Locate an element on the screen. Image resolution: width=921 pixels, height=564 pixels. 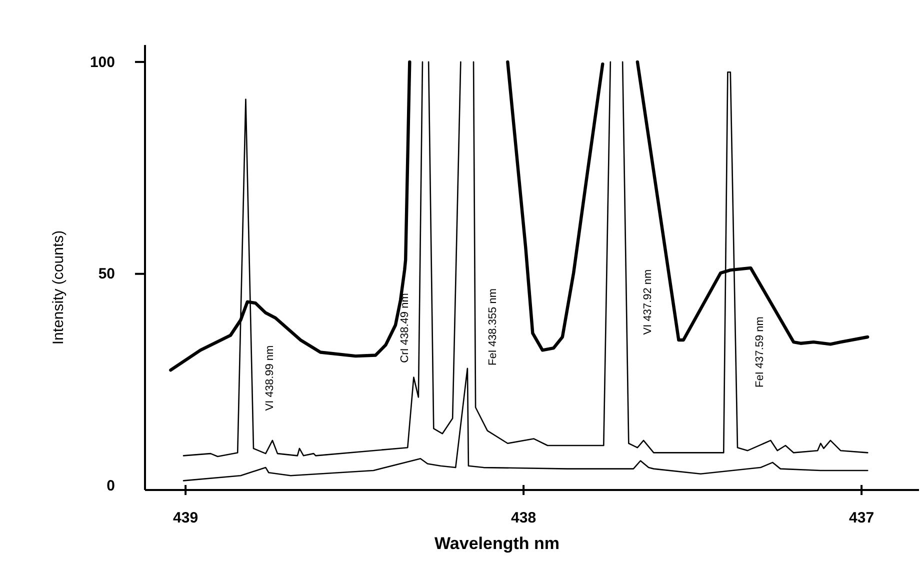
annotation: FeI 437.59 nm is located at coordinates (760, 352).